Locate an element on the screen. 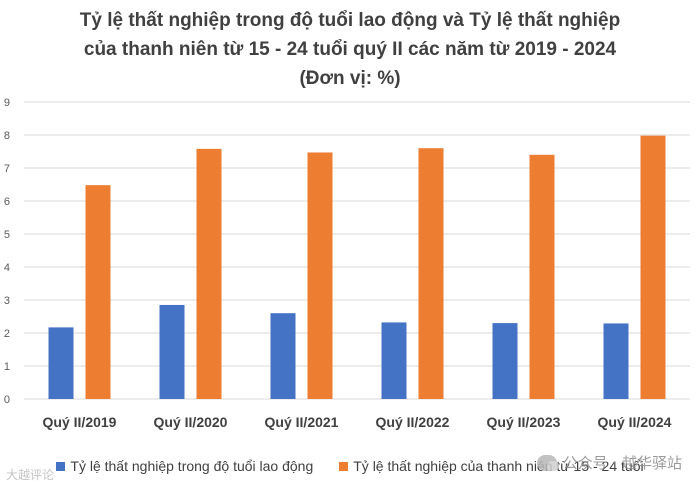  y-tick-label: 4 is located at coordinates (7, 268).